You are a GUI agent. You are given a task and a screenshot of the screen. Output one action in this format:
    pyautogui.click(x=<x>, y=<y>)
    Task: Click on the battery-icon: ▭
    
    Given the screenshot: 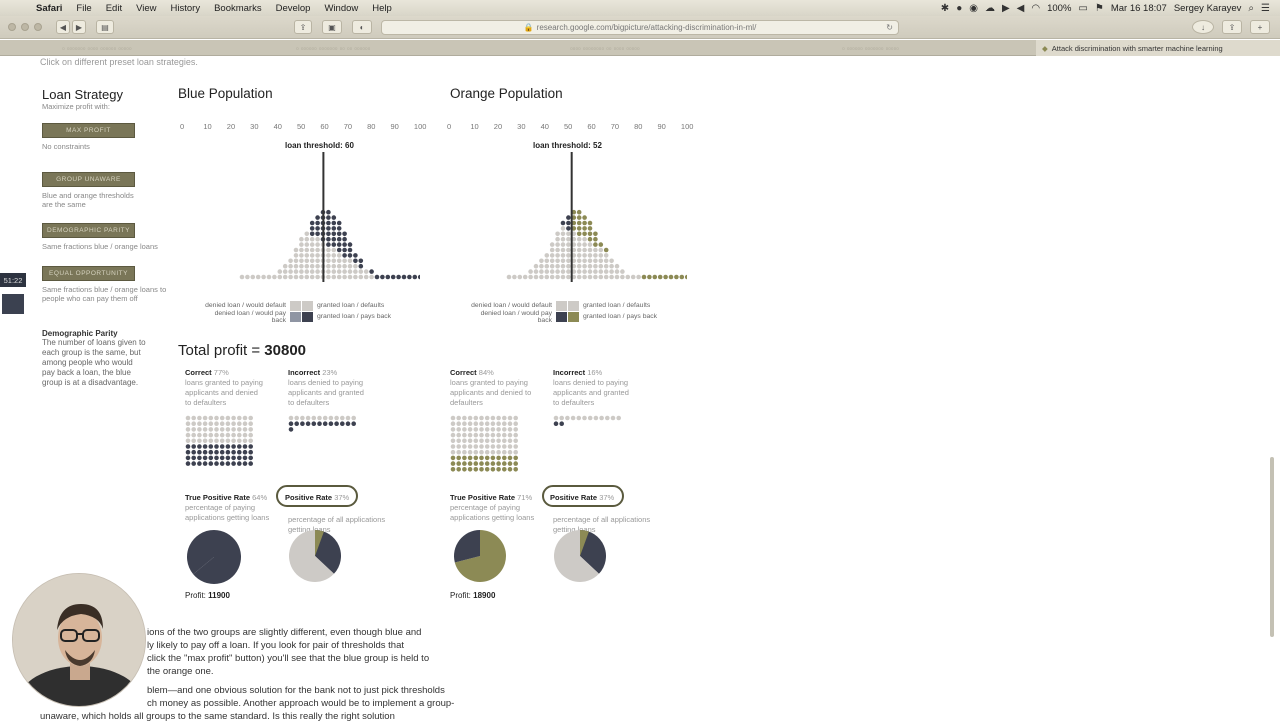 What is the action you would take?
    pyautogui.click(x=1083, y=8)
    